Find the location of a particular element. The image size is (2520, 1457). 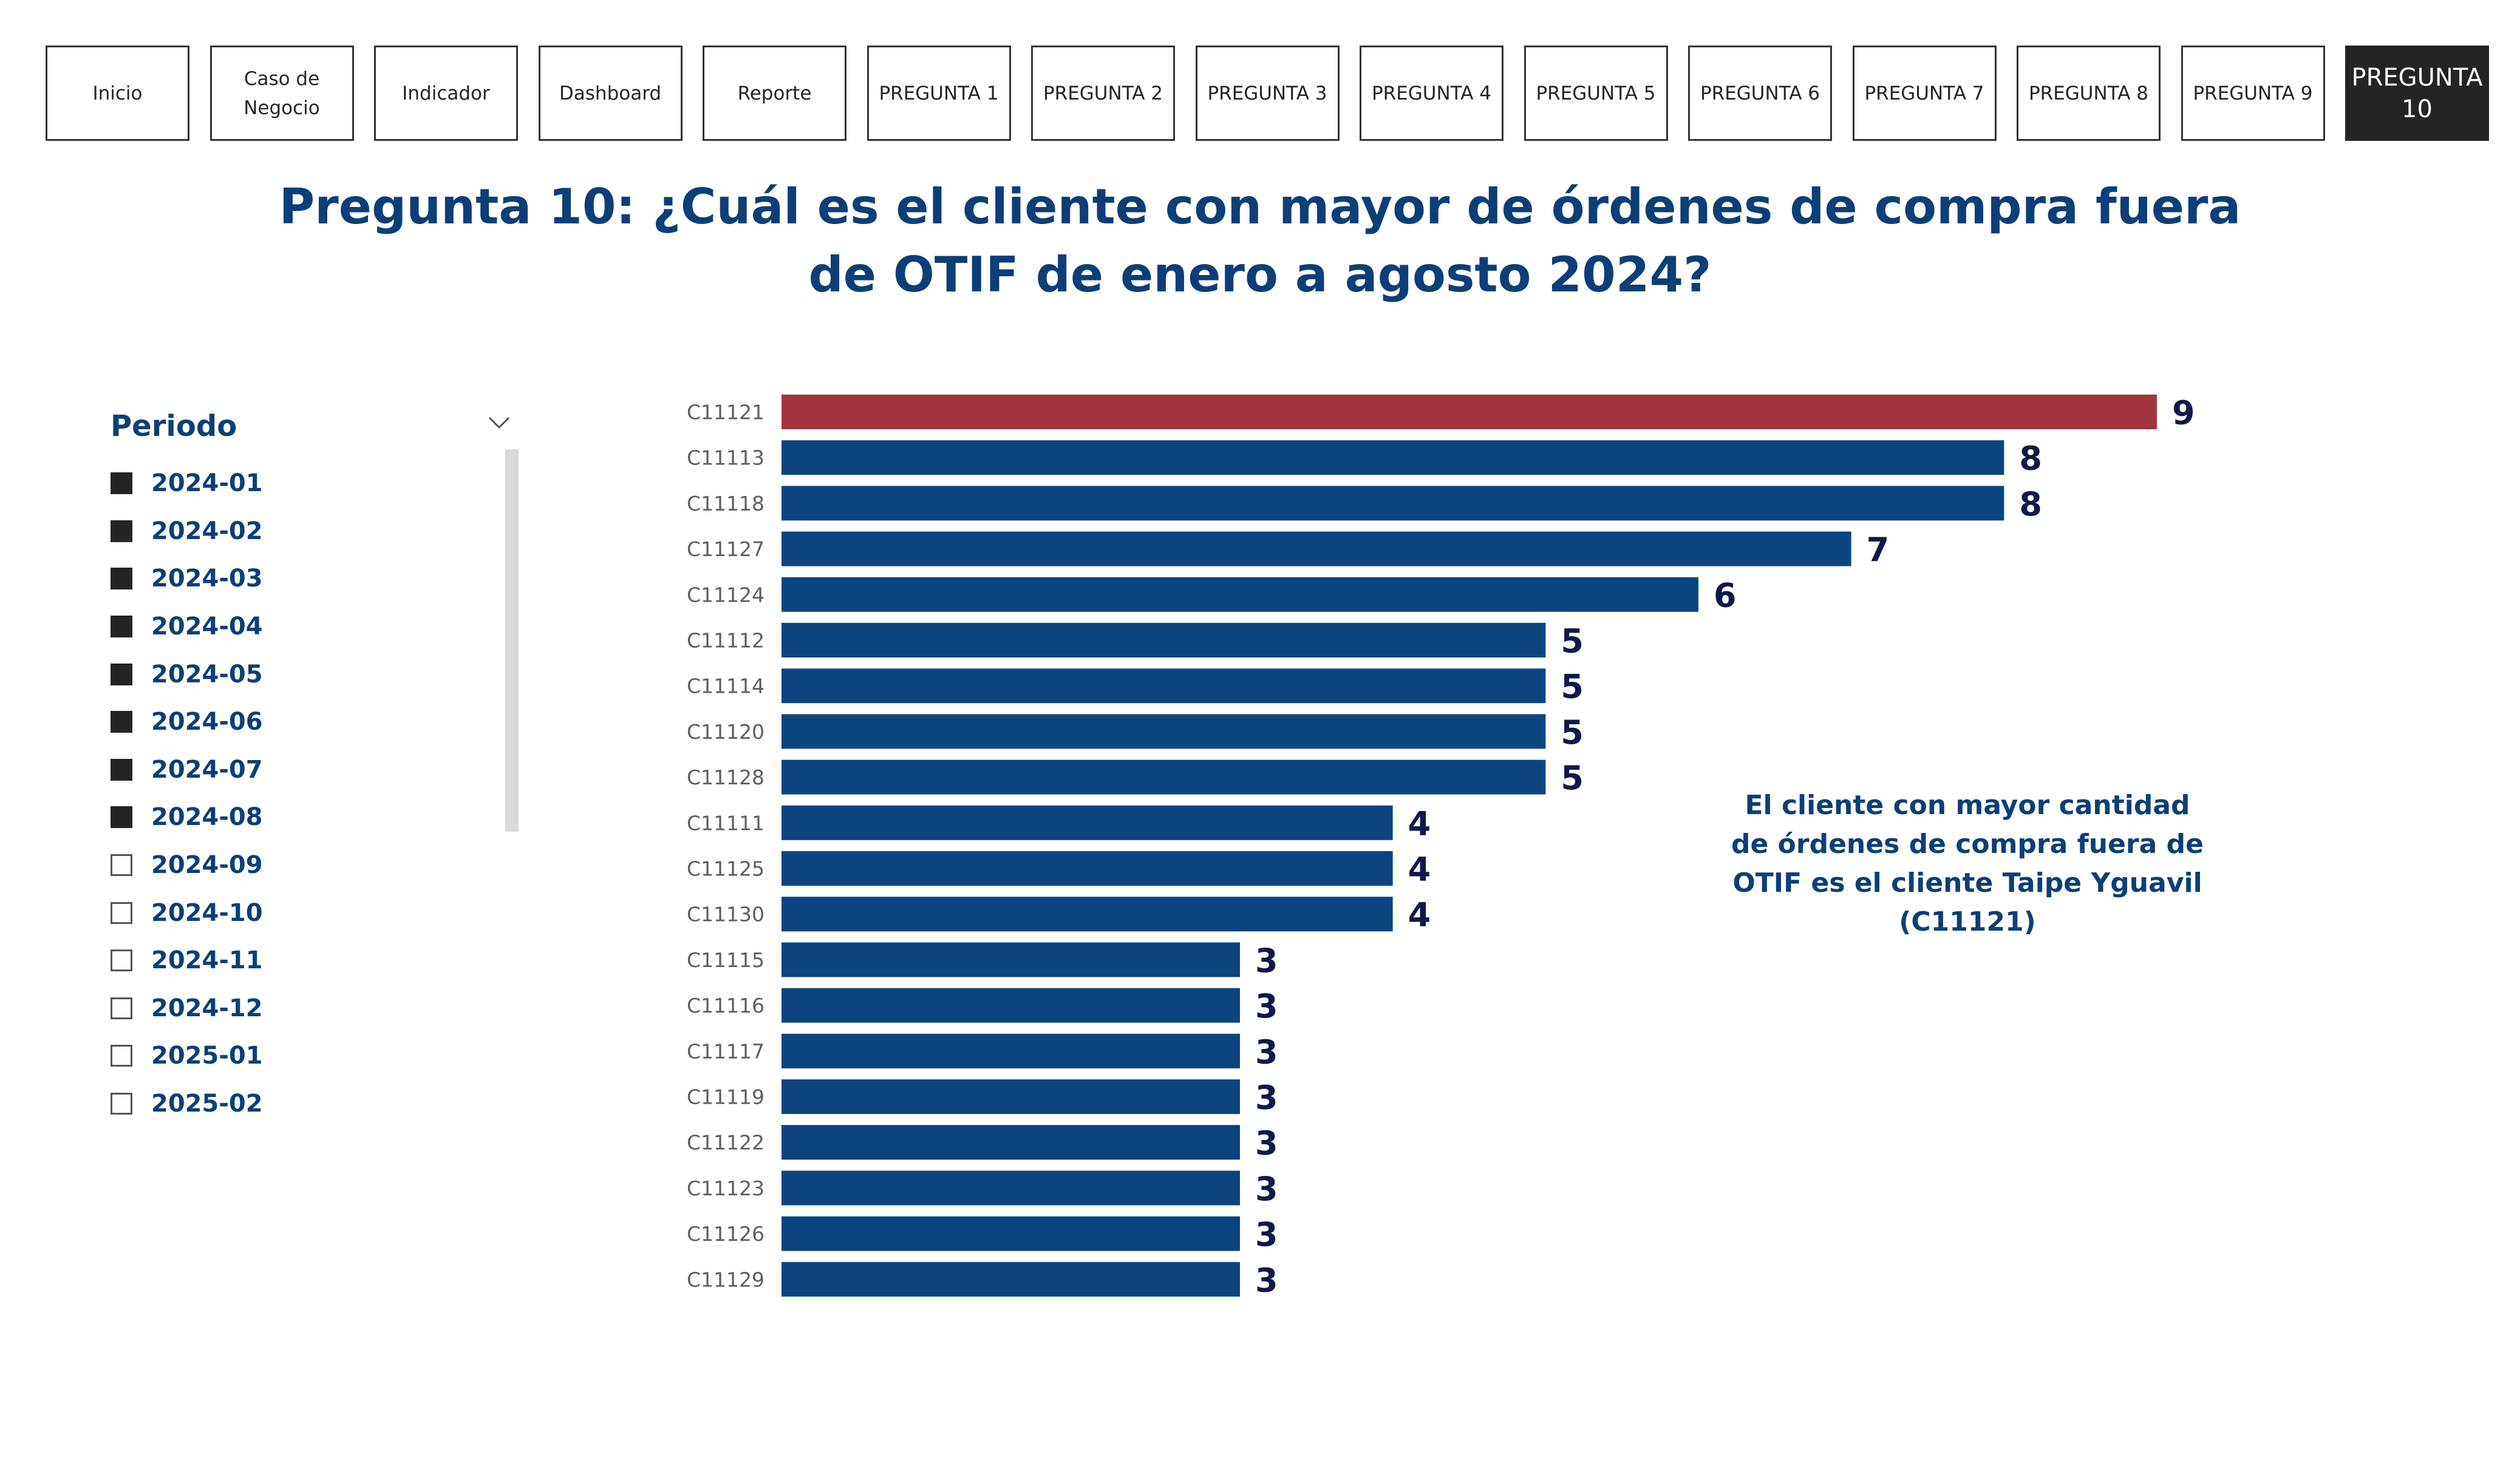

category-label: C11128 is located at coordinates (726, 777).